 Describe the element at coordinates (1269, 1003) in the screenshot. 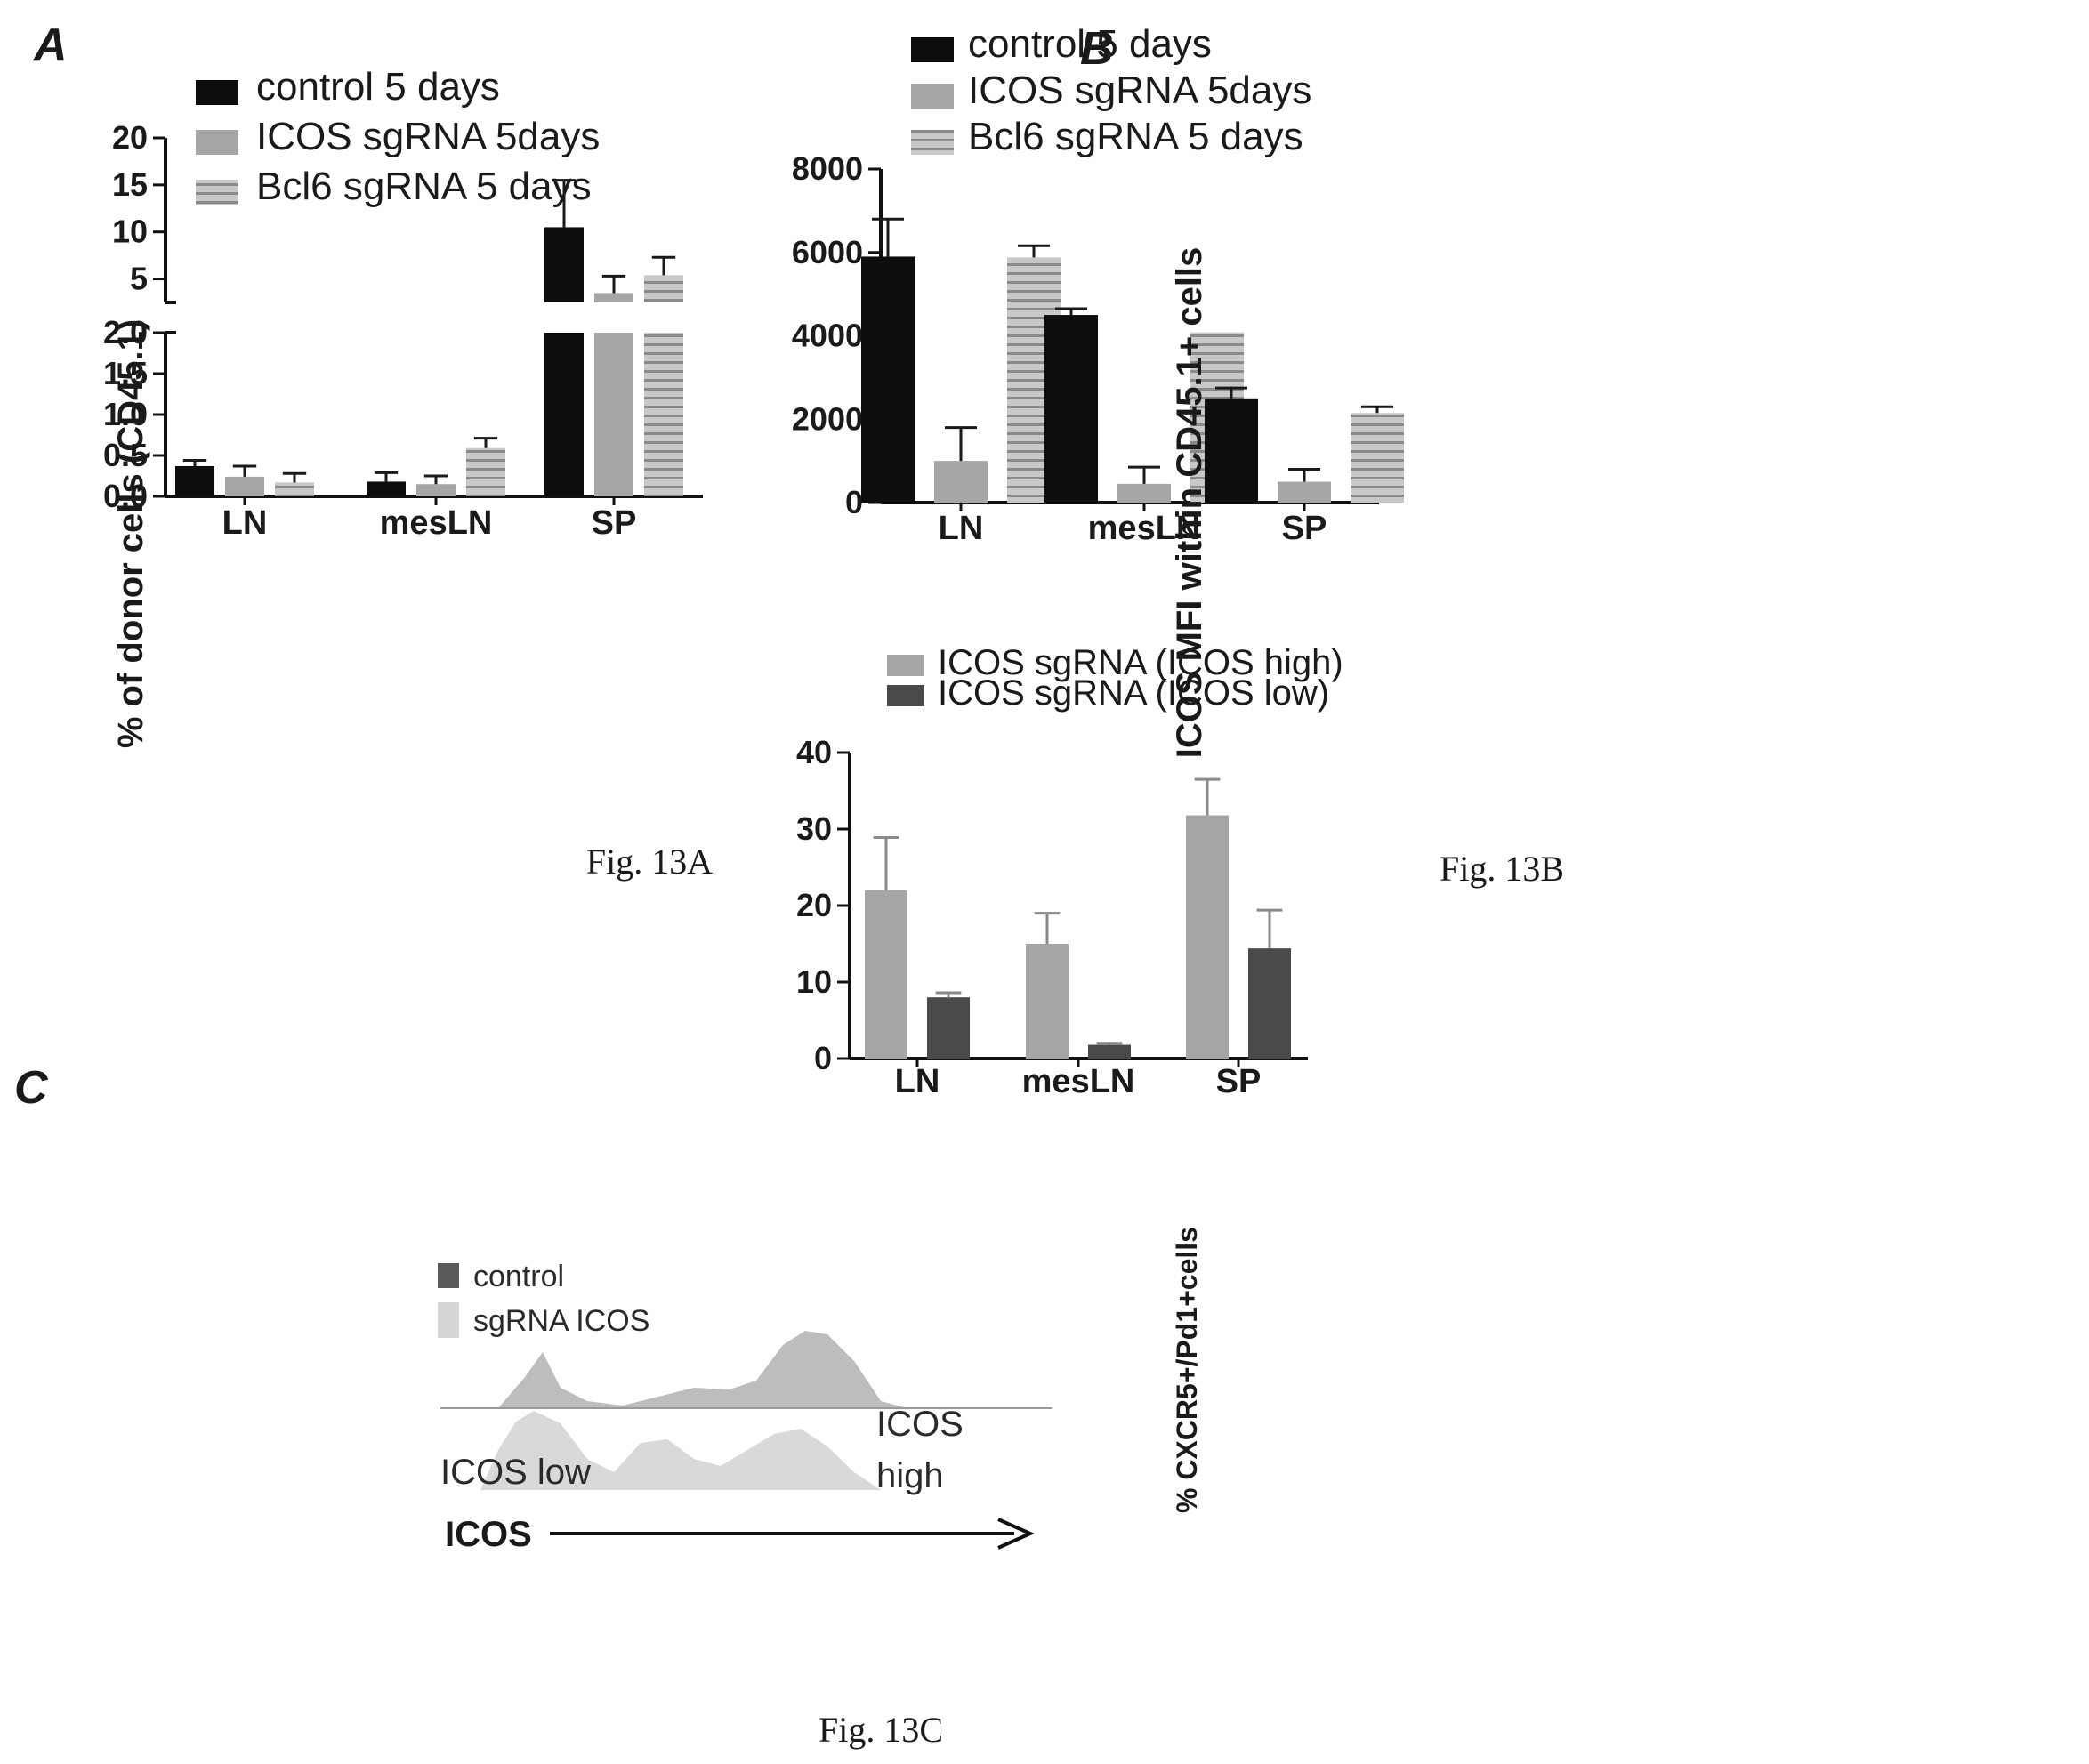

I see `bar-sp-icos-sgrna-icos-low` at that location.